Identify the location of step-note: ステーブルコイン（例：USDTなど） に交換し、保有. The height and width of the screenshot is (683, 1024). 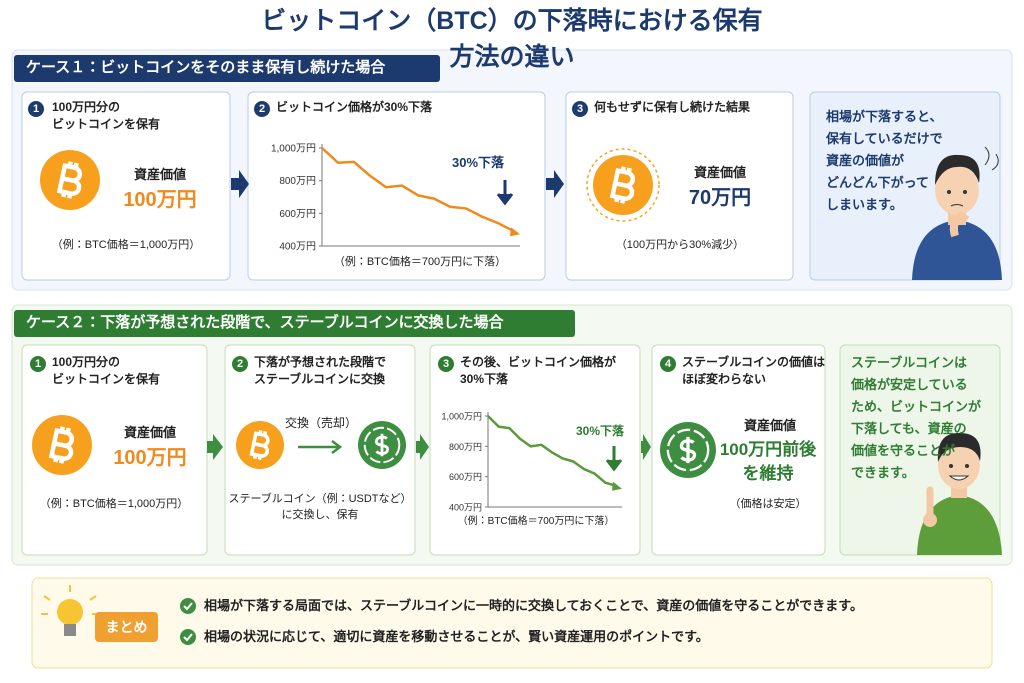
(320, 507).